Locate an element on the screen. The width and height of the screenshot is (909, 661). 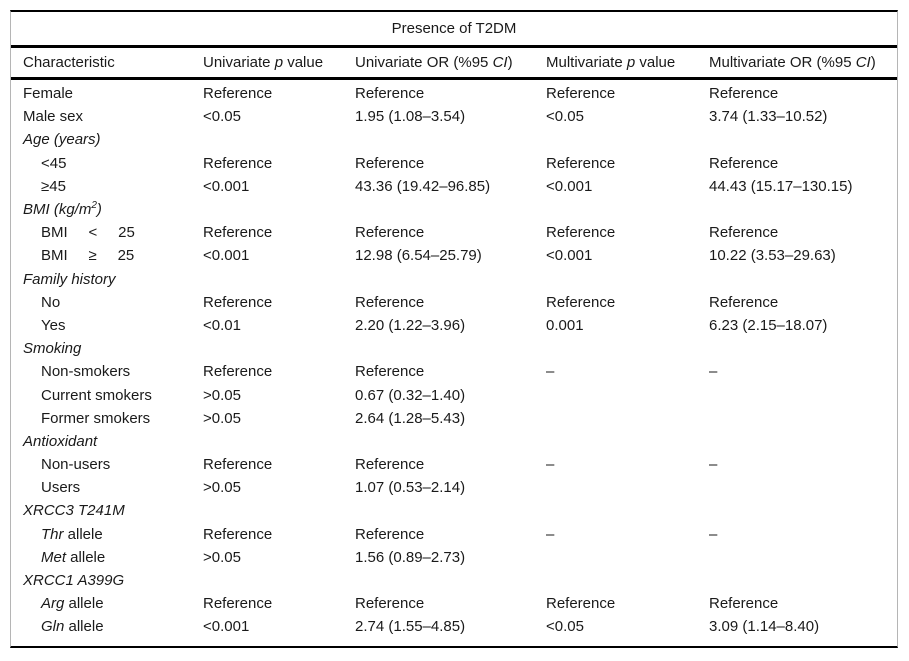
text-segment: Yes is located at coordinates (53, 325).